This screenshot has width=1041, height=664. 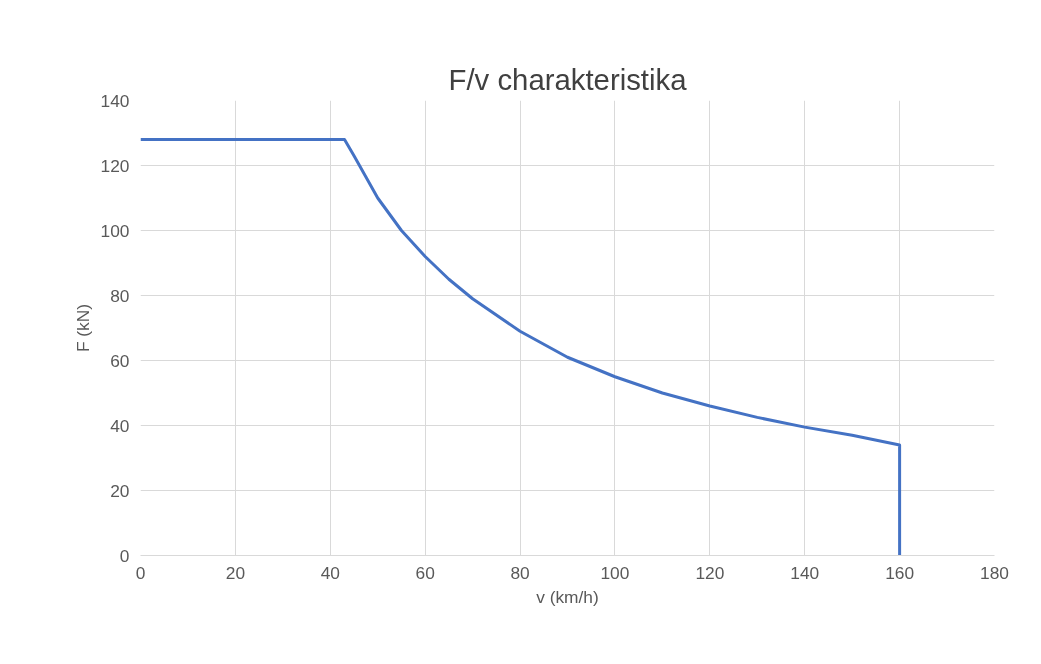 What do you see at coordinates (900, 572) in the screenshot?
I see `x-tick-label: 160` at bounding box center [900, 572].